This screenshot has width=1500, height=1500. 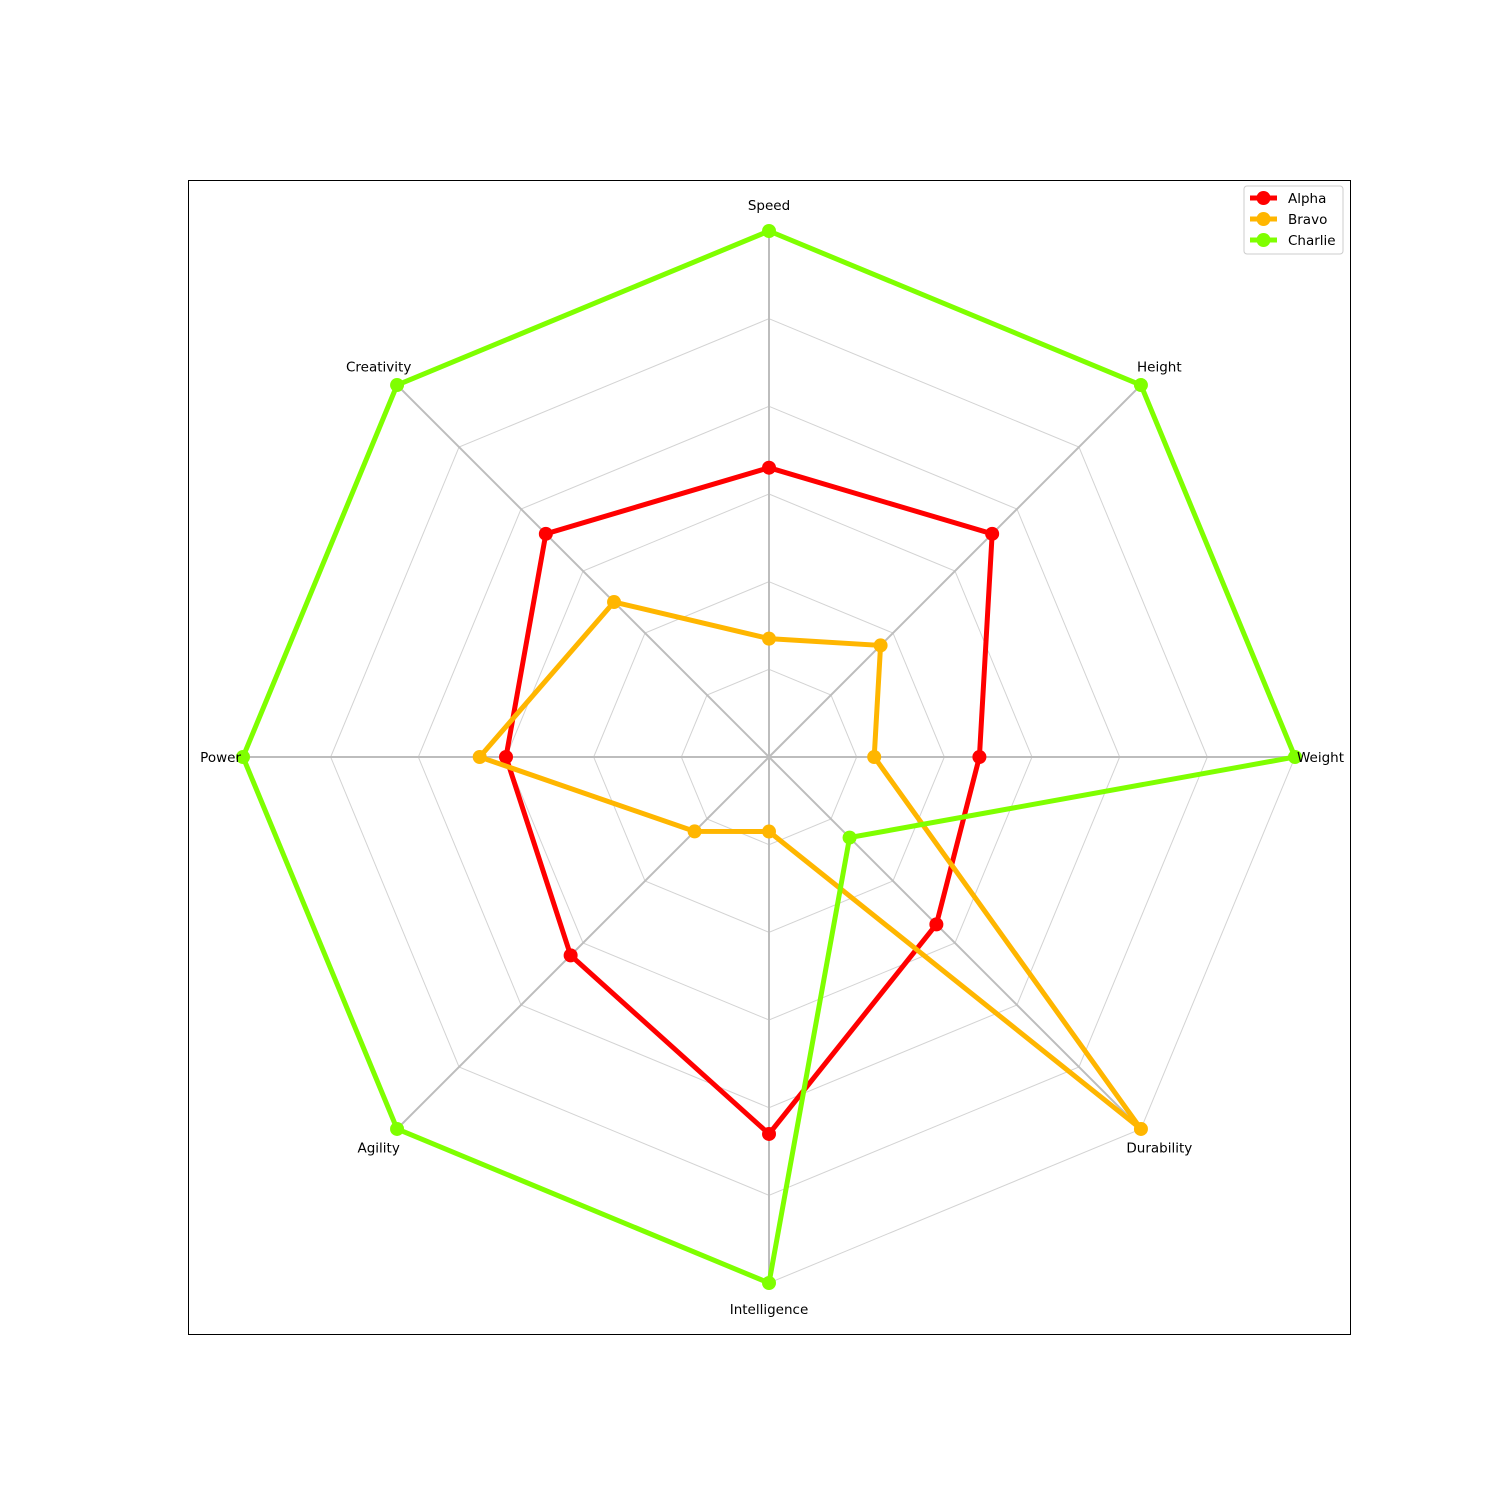 I want to click on legend: Alpha Bravo Charlie, so click(x=1293, y=220).